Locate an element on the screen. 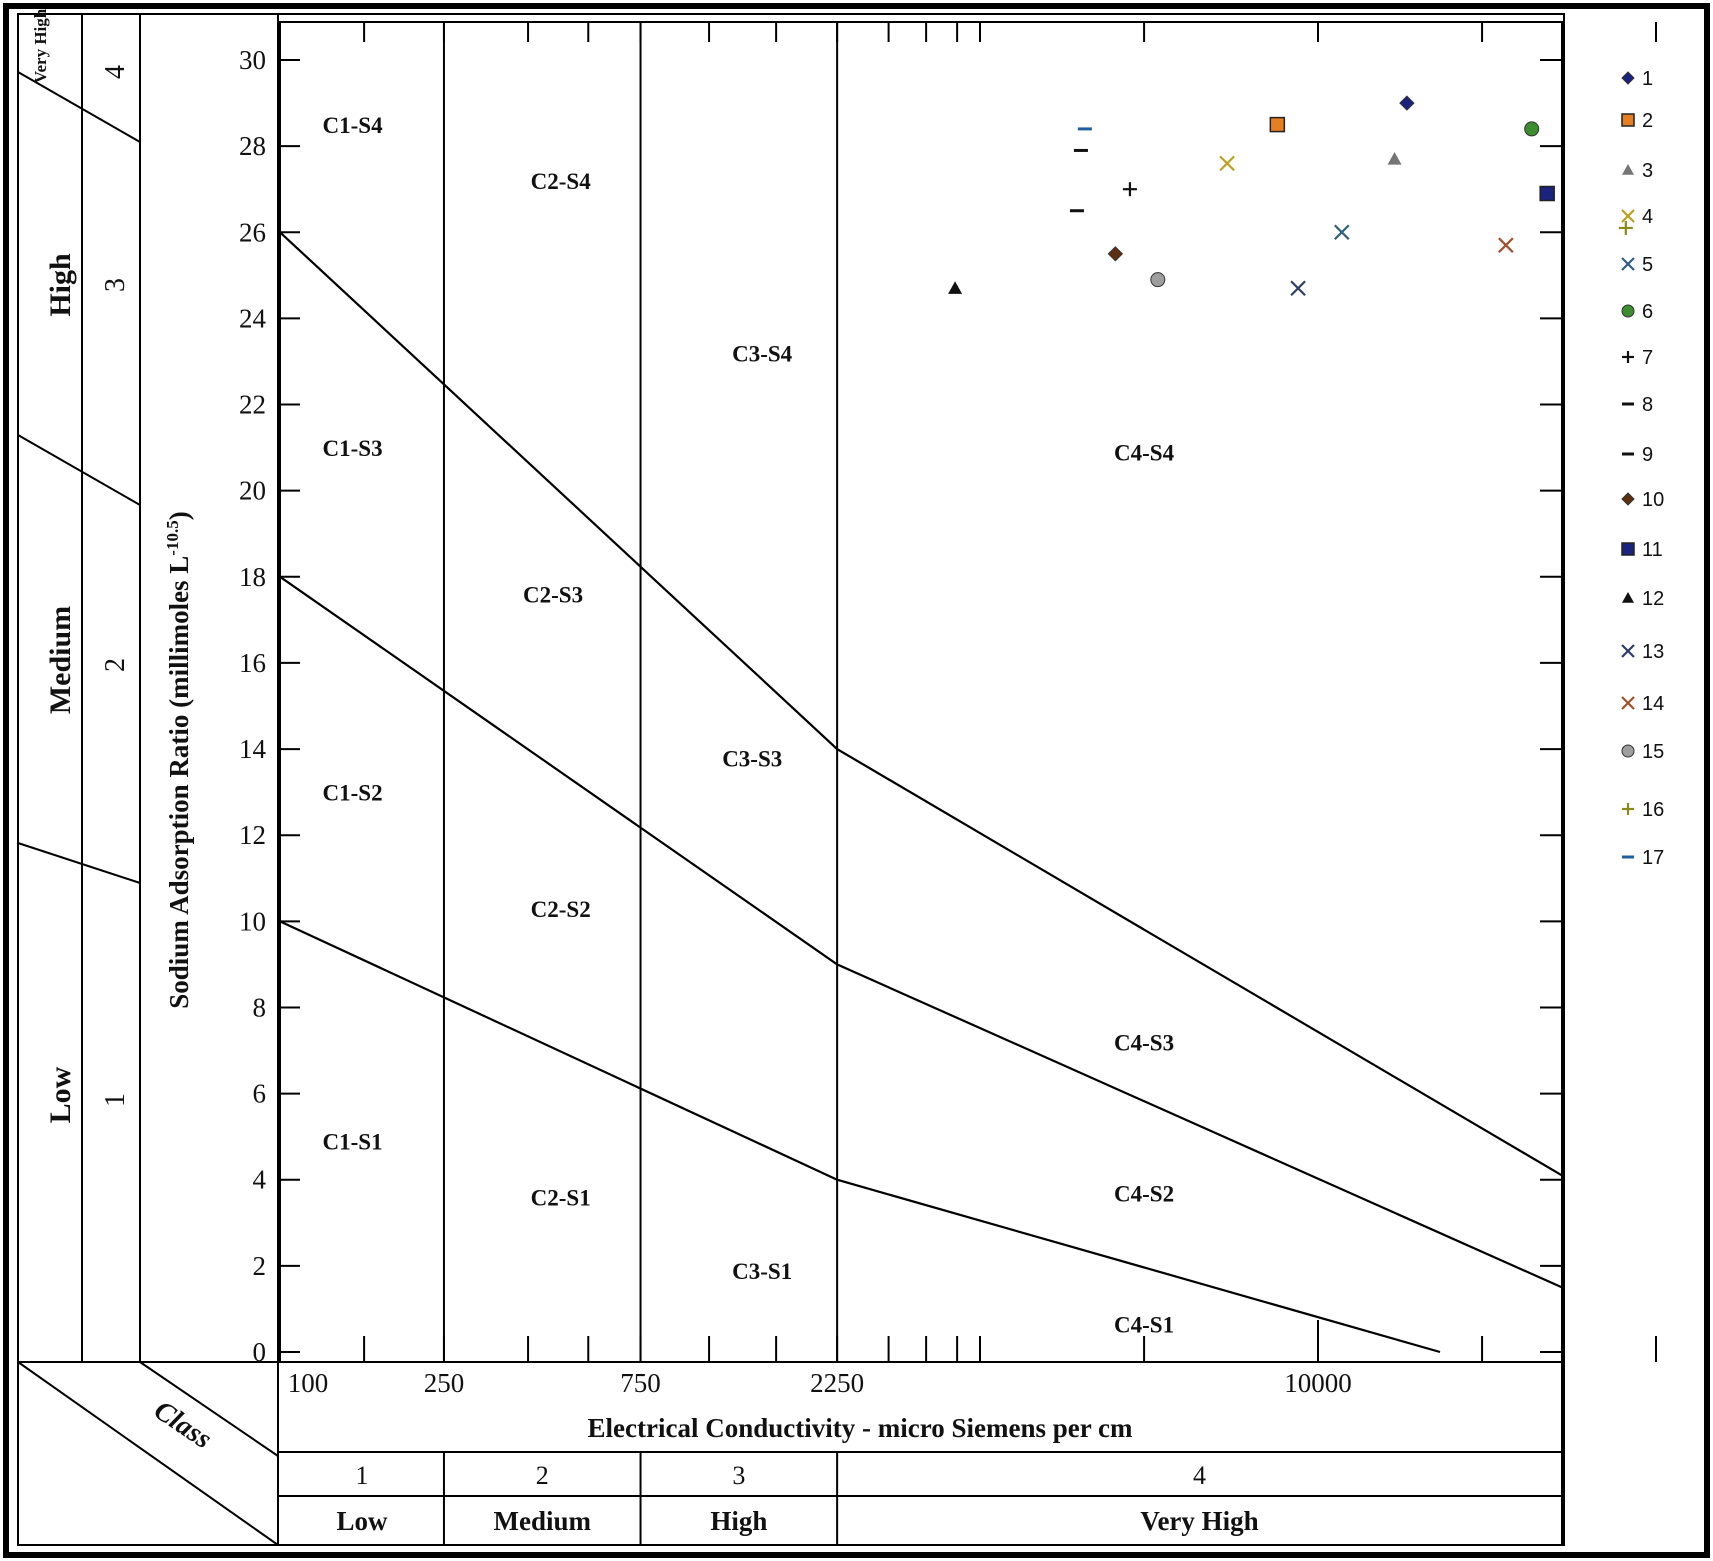 This screenshot has width=1713, height=1561. legend-label: 4 is located at coordinates (1647, 217).